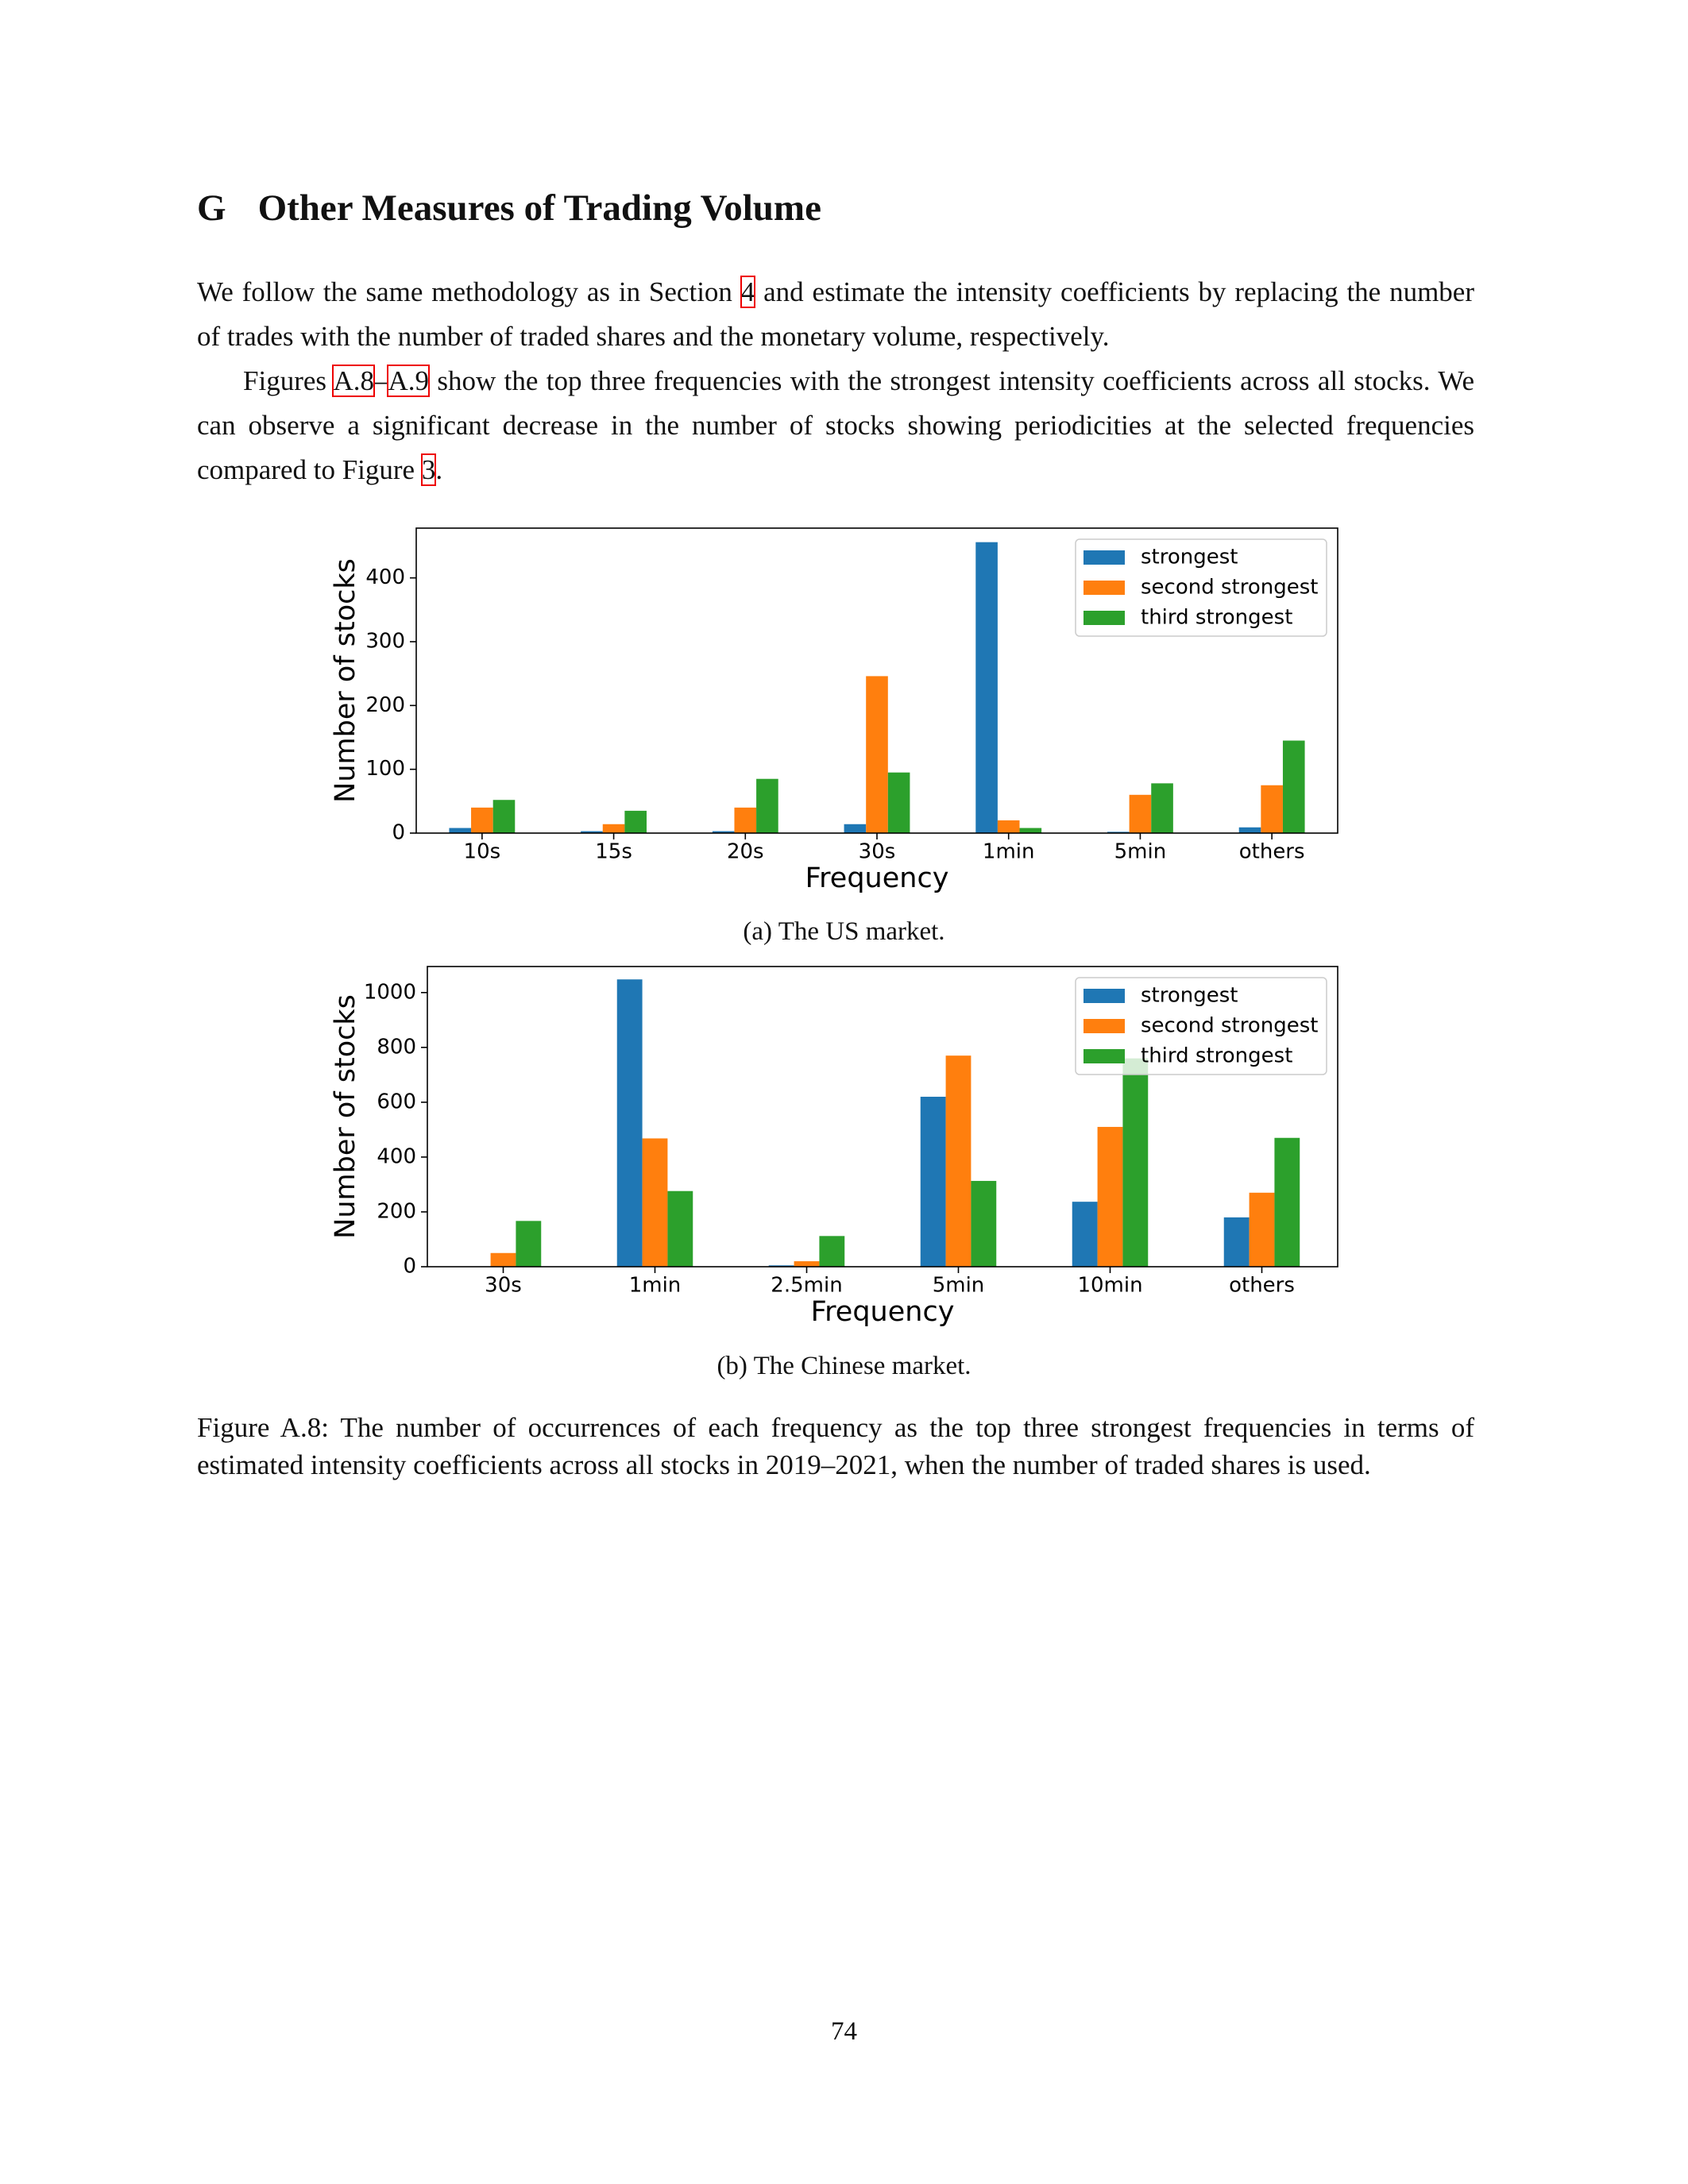 The image size is (1688, 2184). Describe the element at coordinates (211, 208) in the screenshot. I see `section-number: G` at that location.